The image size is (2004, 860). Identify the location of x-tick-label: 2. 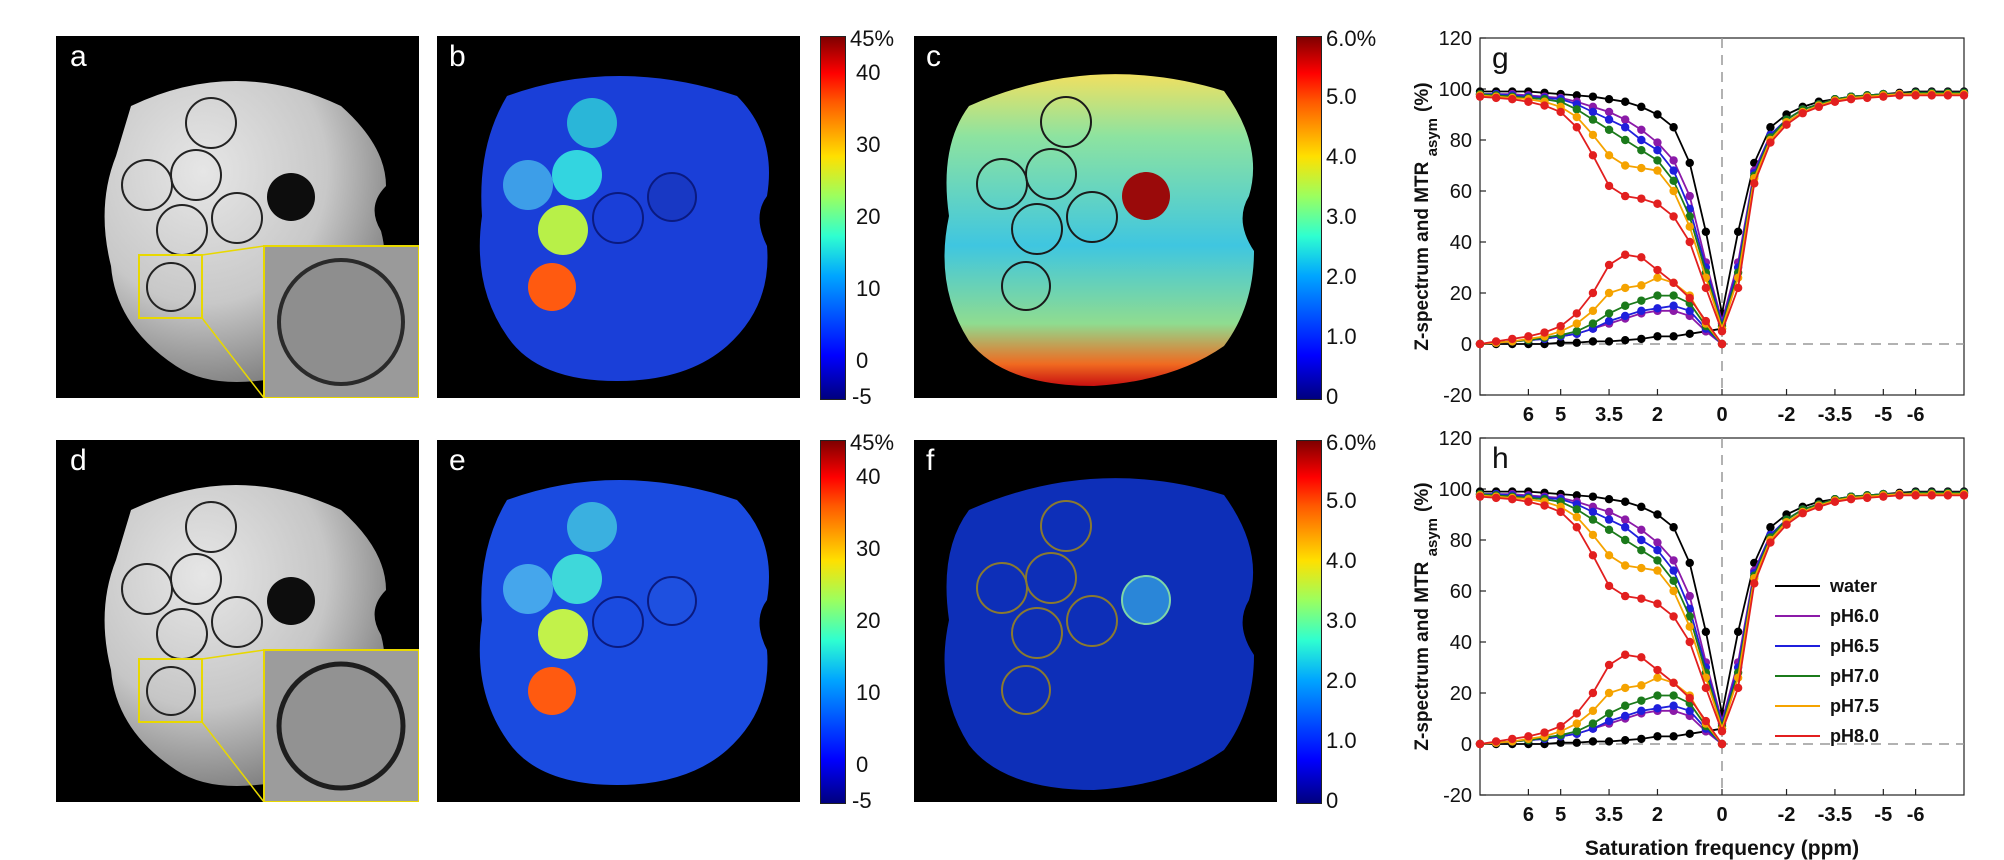
(1657, 415).